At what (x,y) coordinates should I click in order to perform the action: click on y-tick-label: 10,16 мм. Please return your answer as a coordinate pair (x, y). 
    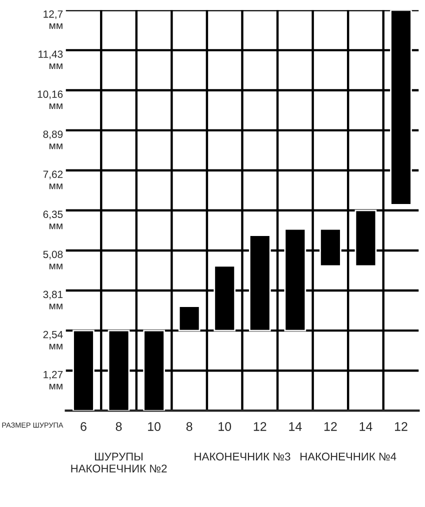
    Looking at the image, I should click on (50, 100).